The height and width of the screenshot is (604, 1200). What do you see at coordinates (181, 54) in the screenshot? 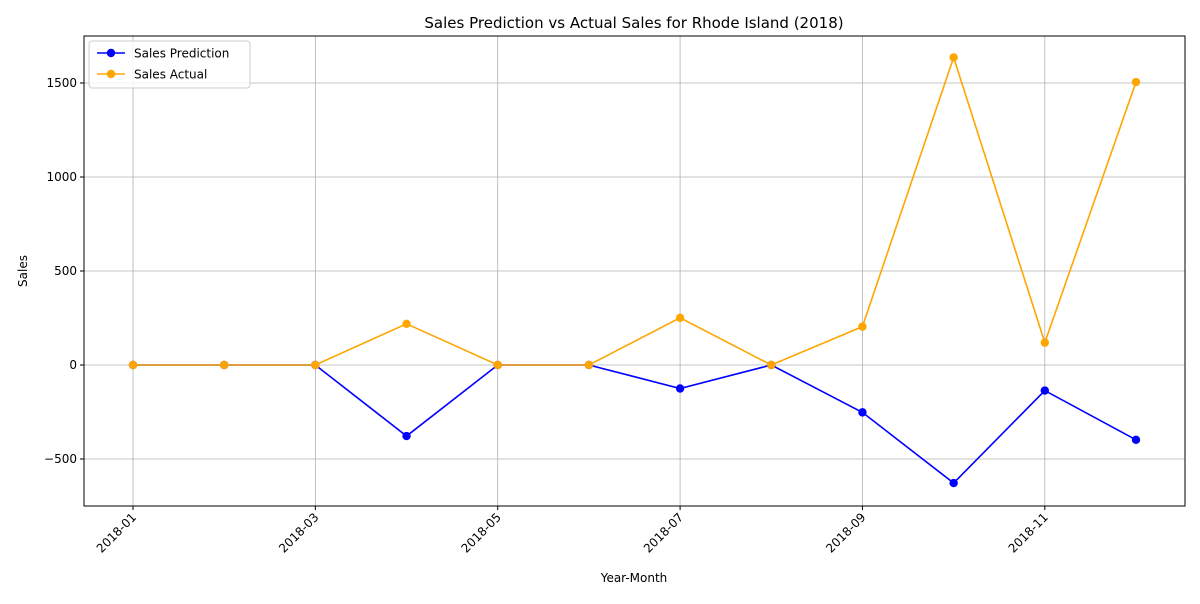
I see `legend-label: Sales Prediction` at bounding box center [181, 54].